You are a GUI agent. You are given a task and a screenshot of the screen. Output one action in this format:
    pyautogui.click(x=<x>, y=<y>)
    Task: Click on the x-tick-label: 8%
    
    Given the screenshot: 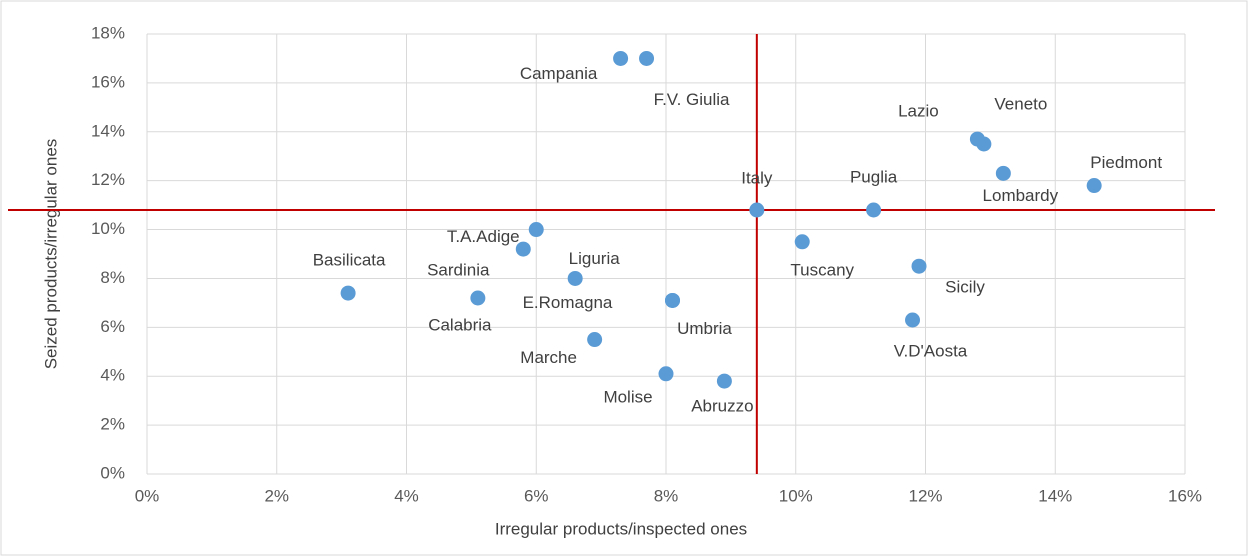 What is the action you would take?
    pyautogui.click(x=666, y=495)
    